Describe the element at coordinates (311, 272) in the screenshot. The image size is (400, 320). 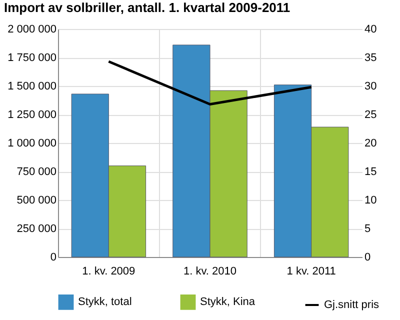
I see `x-tick-label: 1 kv. 2011` at that location.